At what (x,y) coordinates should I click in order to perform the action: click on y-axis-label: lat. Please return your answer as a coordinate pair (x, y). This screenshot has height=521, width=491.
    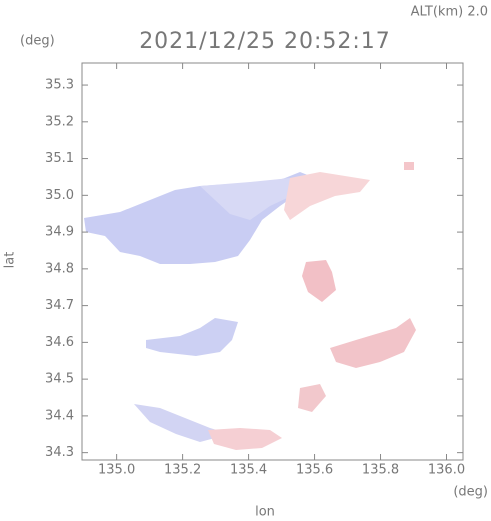
    Looking at the image, I should click on (10, 260).